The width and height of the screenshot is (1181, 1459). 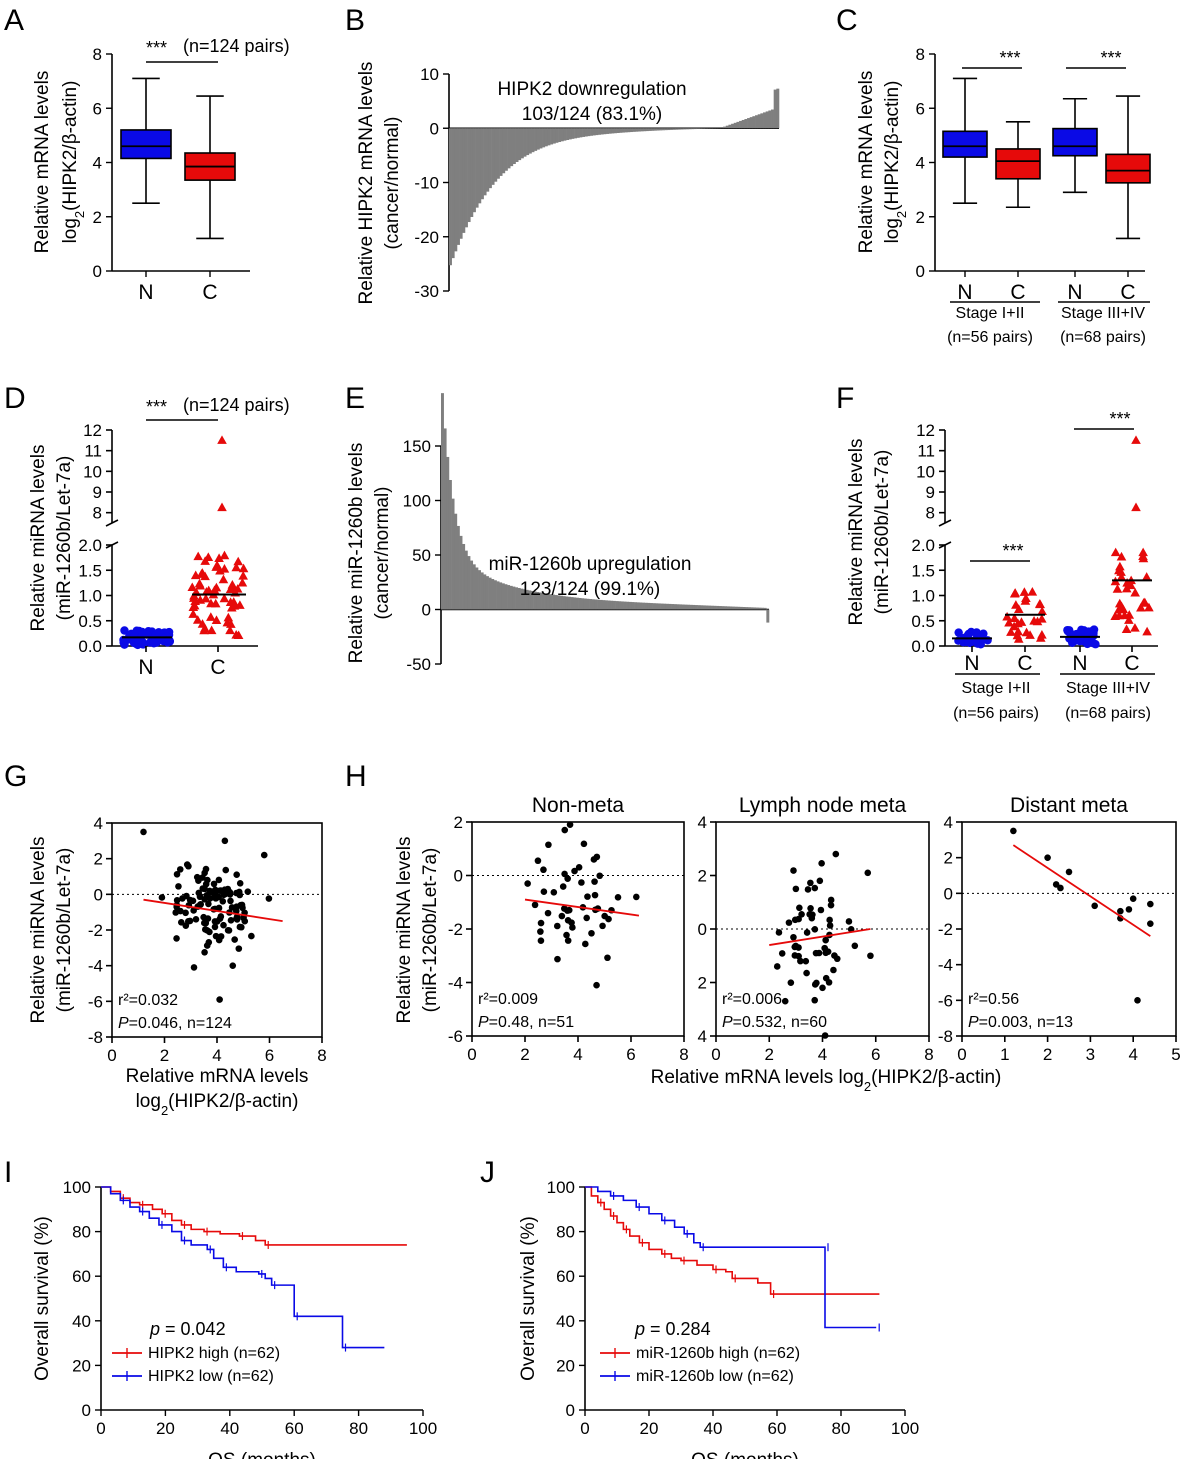 I want to click on legend-label: HIPK2 high (n=62), so click(x=214, y=1353).